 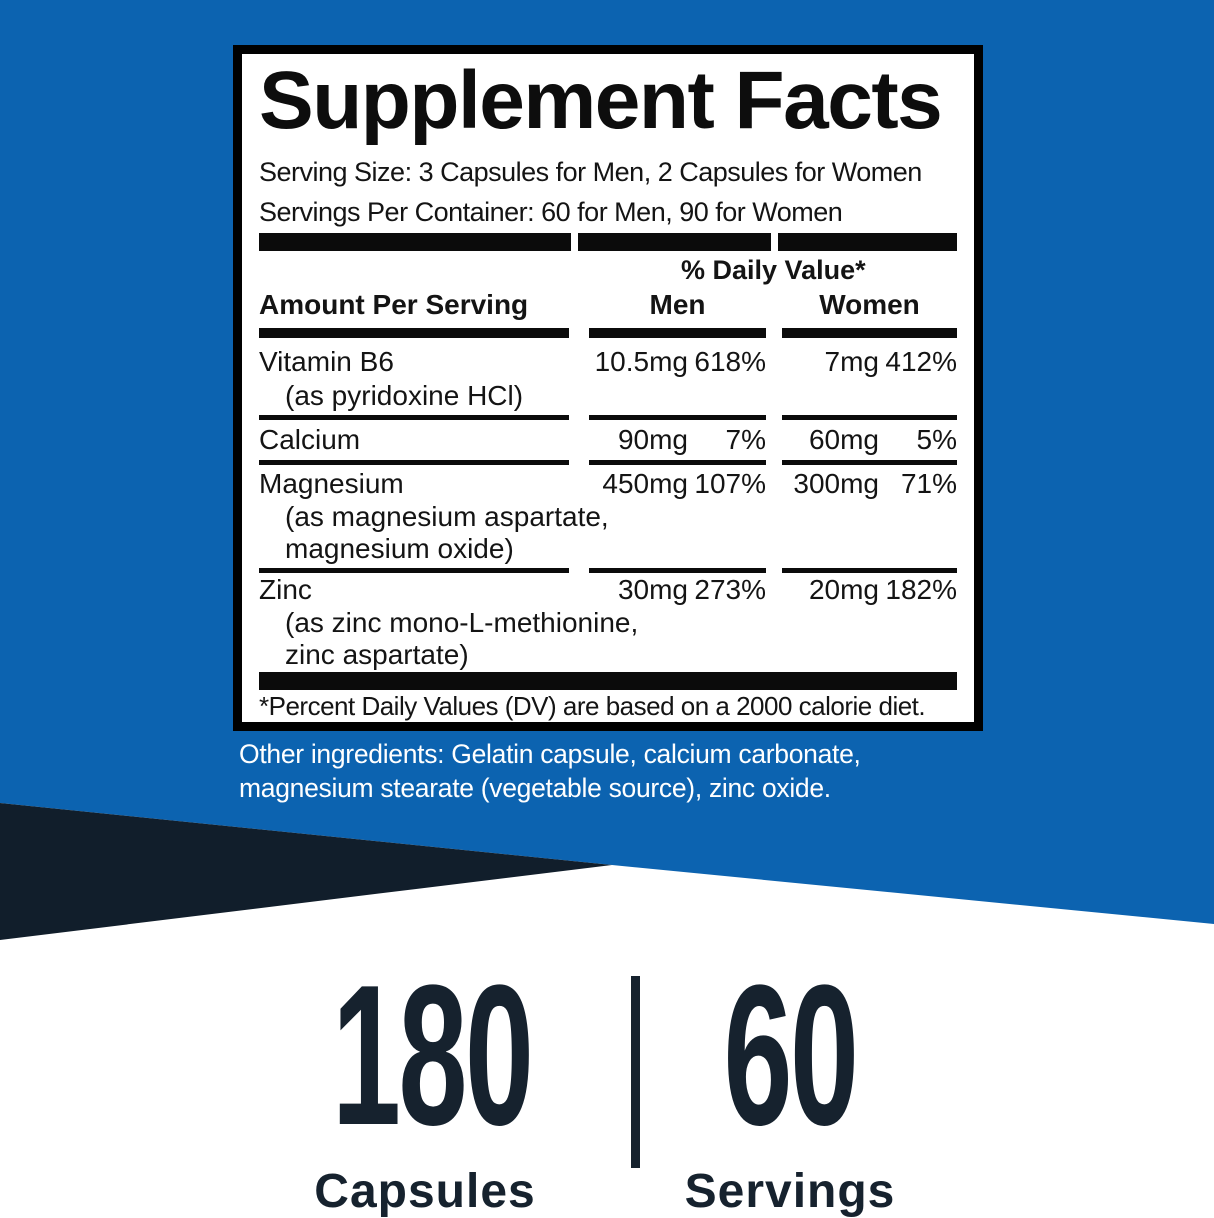 What do you see at coordinates (921, 361) in the screenshot?
I see `women-daily-value: 412%` at bounding box center [921, 361].